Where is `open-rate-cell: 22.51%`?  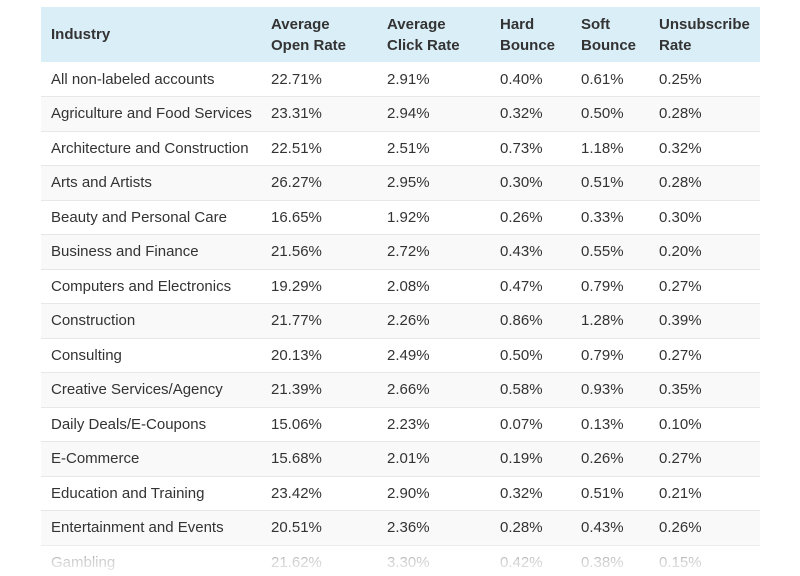 open-rate-cell: 22.51% is located at coordinates (296, 148).